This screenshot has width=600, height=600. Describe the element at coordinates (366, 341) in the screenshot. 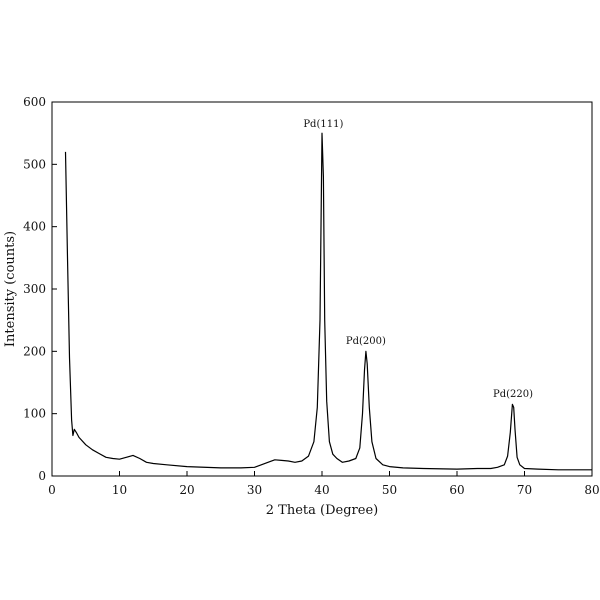

I see `peak-label: Pd(200)` at that location.